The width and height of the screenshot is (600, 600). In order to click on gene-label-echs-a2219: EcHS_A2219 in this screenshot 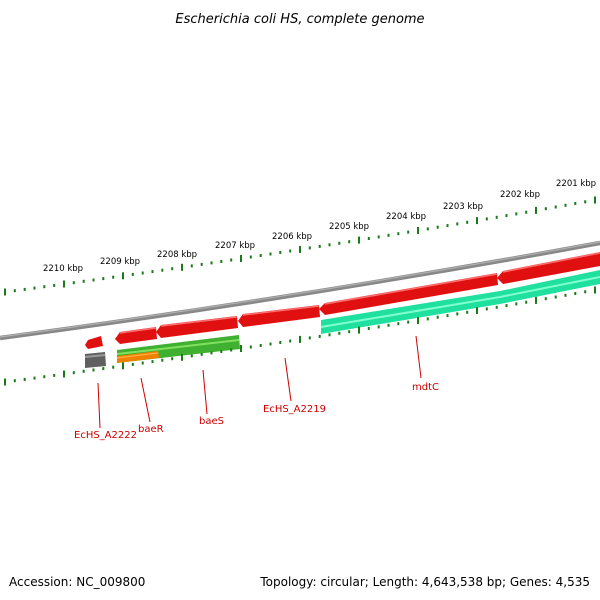, I will do `click(294, 409)`.